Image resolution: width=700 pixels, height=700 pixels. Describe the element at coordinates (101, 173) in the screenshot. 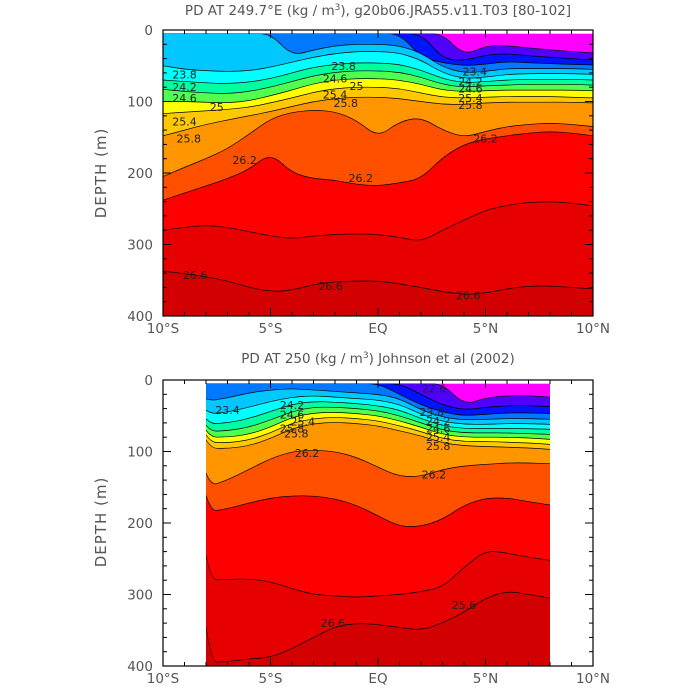

I see `top-panel-ylabel: DEPTH (m)` at that location.